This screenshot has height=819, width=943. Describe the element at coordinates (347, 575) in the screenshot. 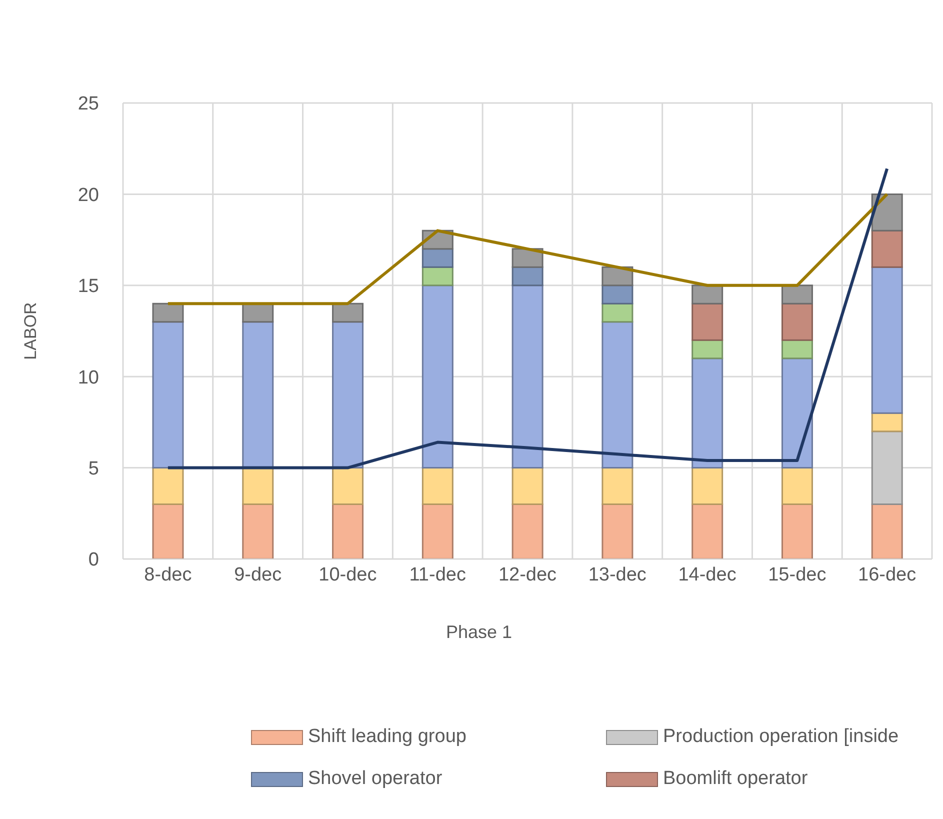

I see `x-tick-label: 10-dec` at that location.